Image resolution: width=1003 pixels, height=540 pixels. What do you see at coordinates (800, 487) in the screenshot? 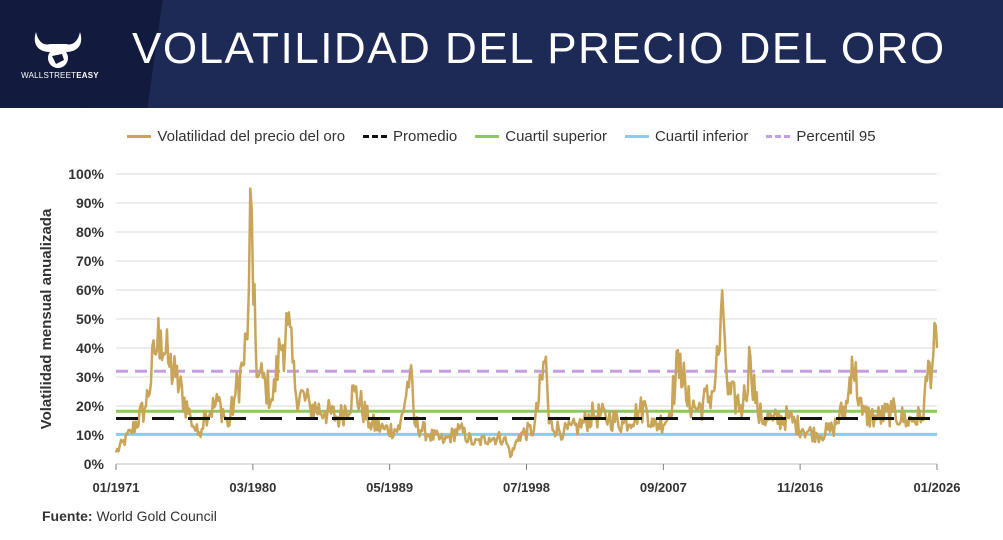
I see `x-tick-label: 11/2016` at bounding box center [800, 487].